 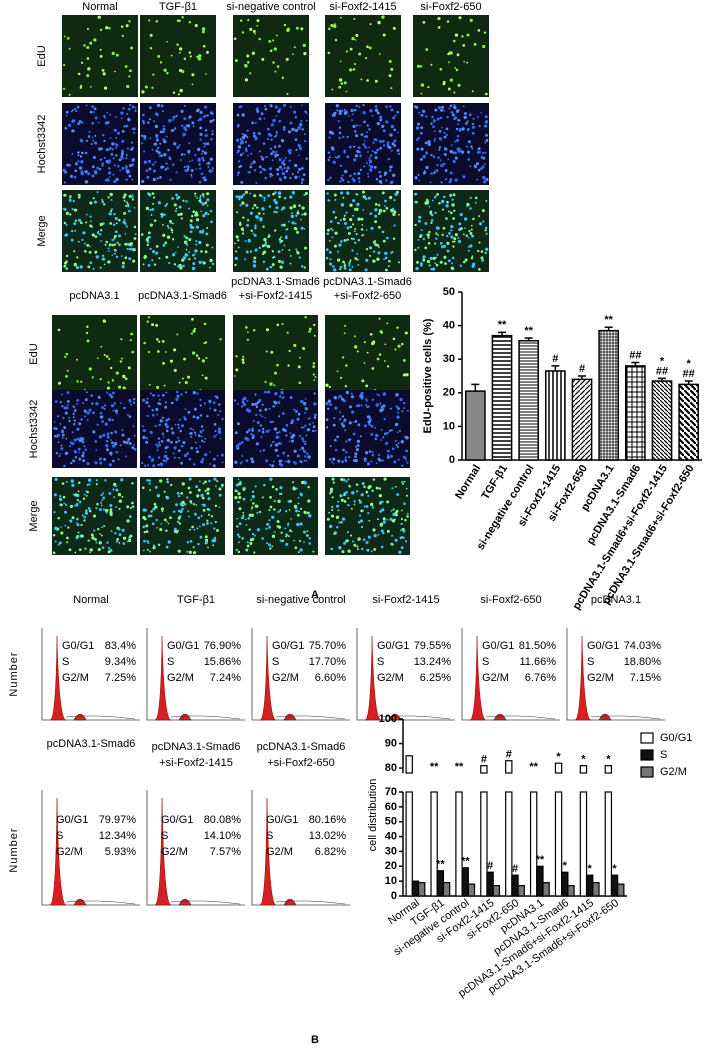 What do you see at coordinates (34, 429) in the screenshot?
I see `row-label: Hochst3342` at bounding box center [34, 429].